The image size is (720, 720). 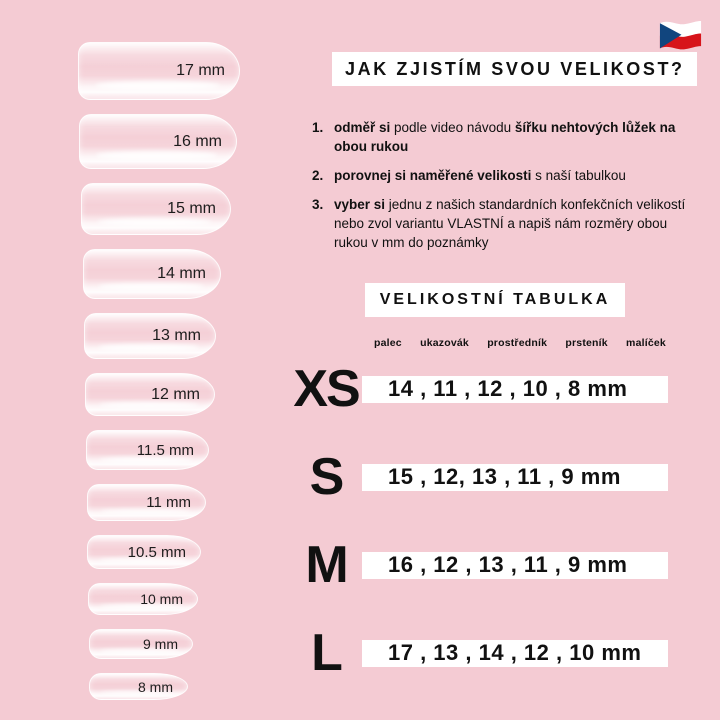 What do you see at coordinates (155, 686) in the screenshot?
I see `nail-size-label: 8 mm` at bounding box center [155, 686].